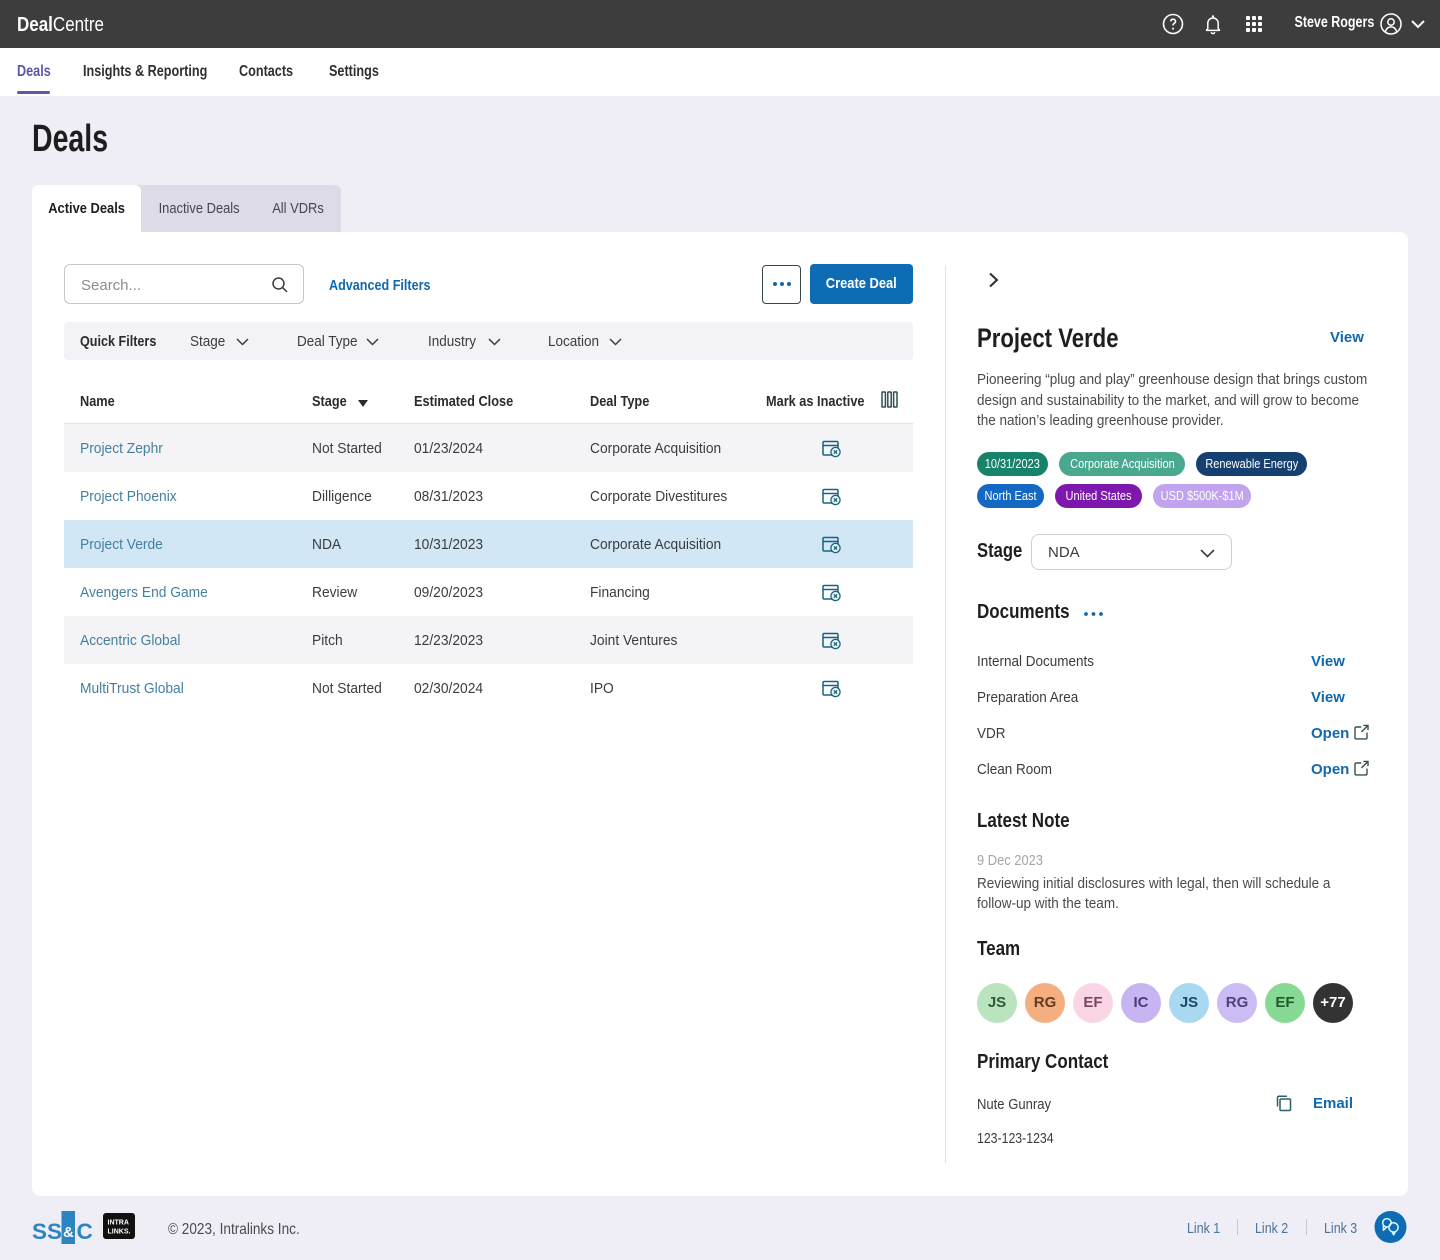 This screenshot has height=1260, width=1440. Describe the element at coordinates (47, 1231) in the screenshot. I see `svg-text: SS` at that location.